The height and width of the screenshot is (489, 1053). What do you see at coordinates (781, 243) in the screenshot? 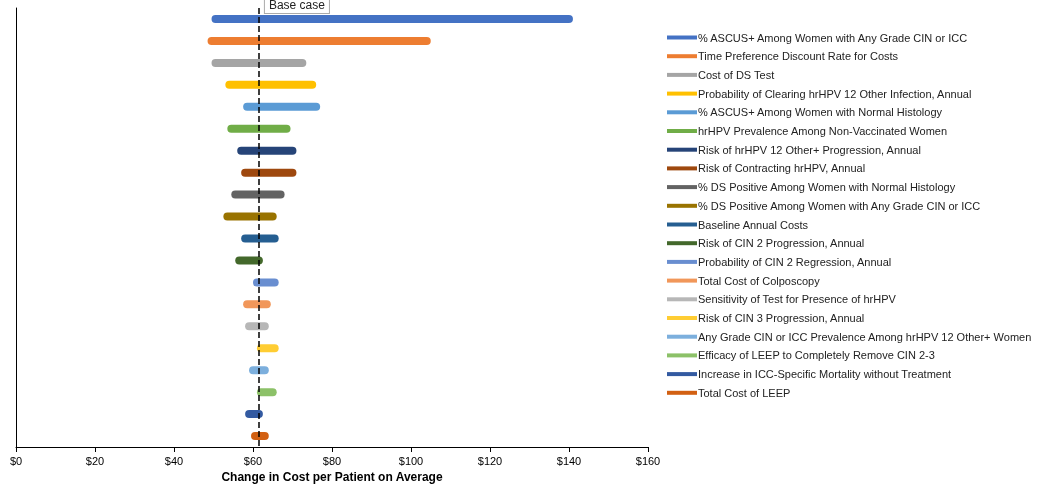
I see `legend-label: Risk of CIN 2 Progression, Annual` at bounding box center [781, 243].